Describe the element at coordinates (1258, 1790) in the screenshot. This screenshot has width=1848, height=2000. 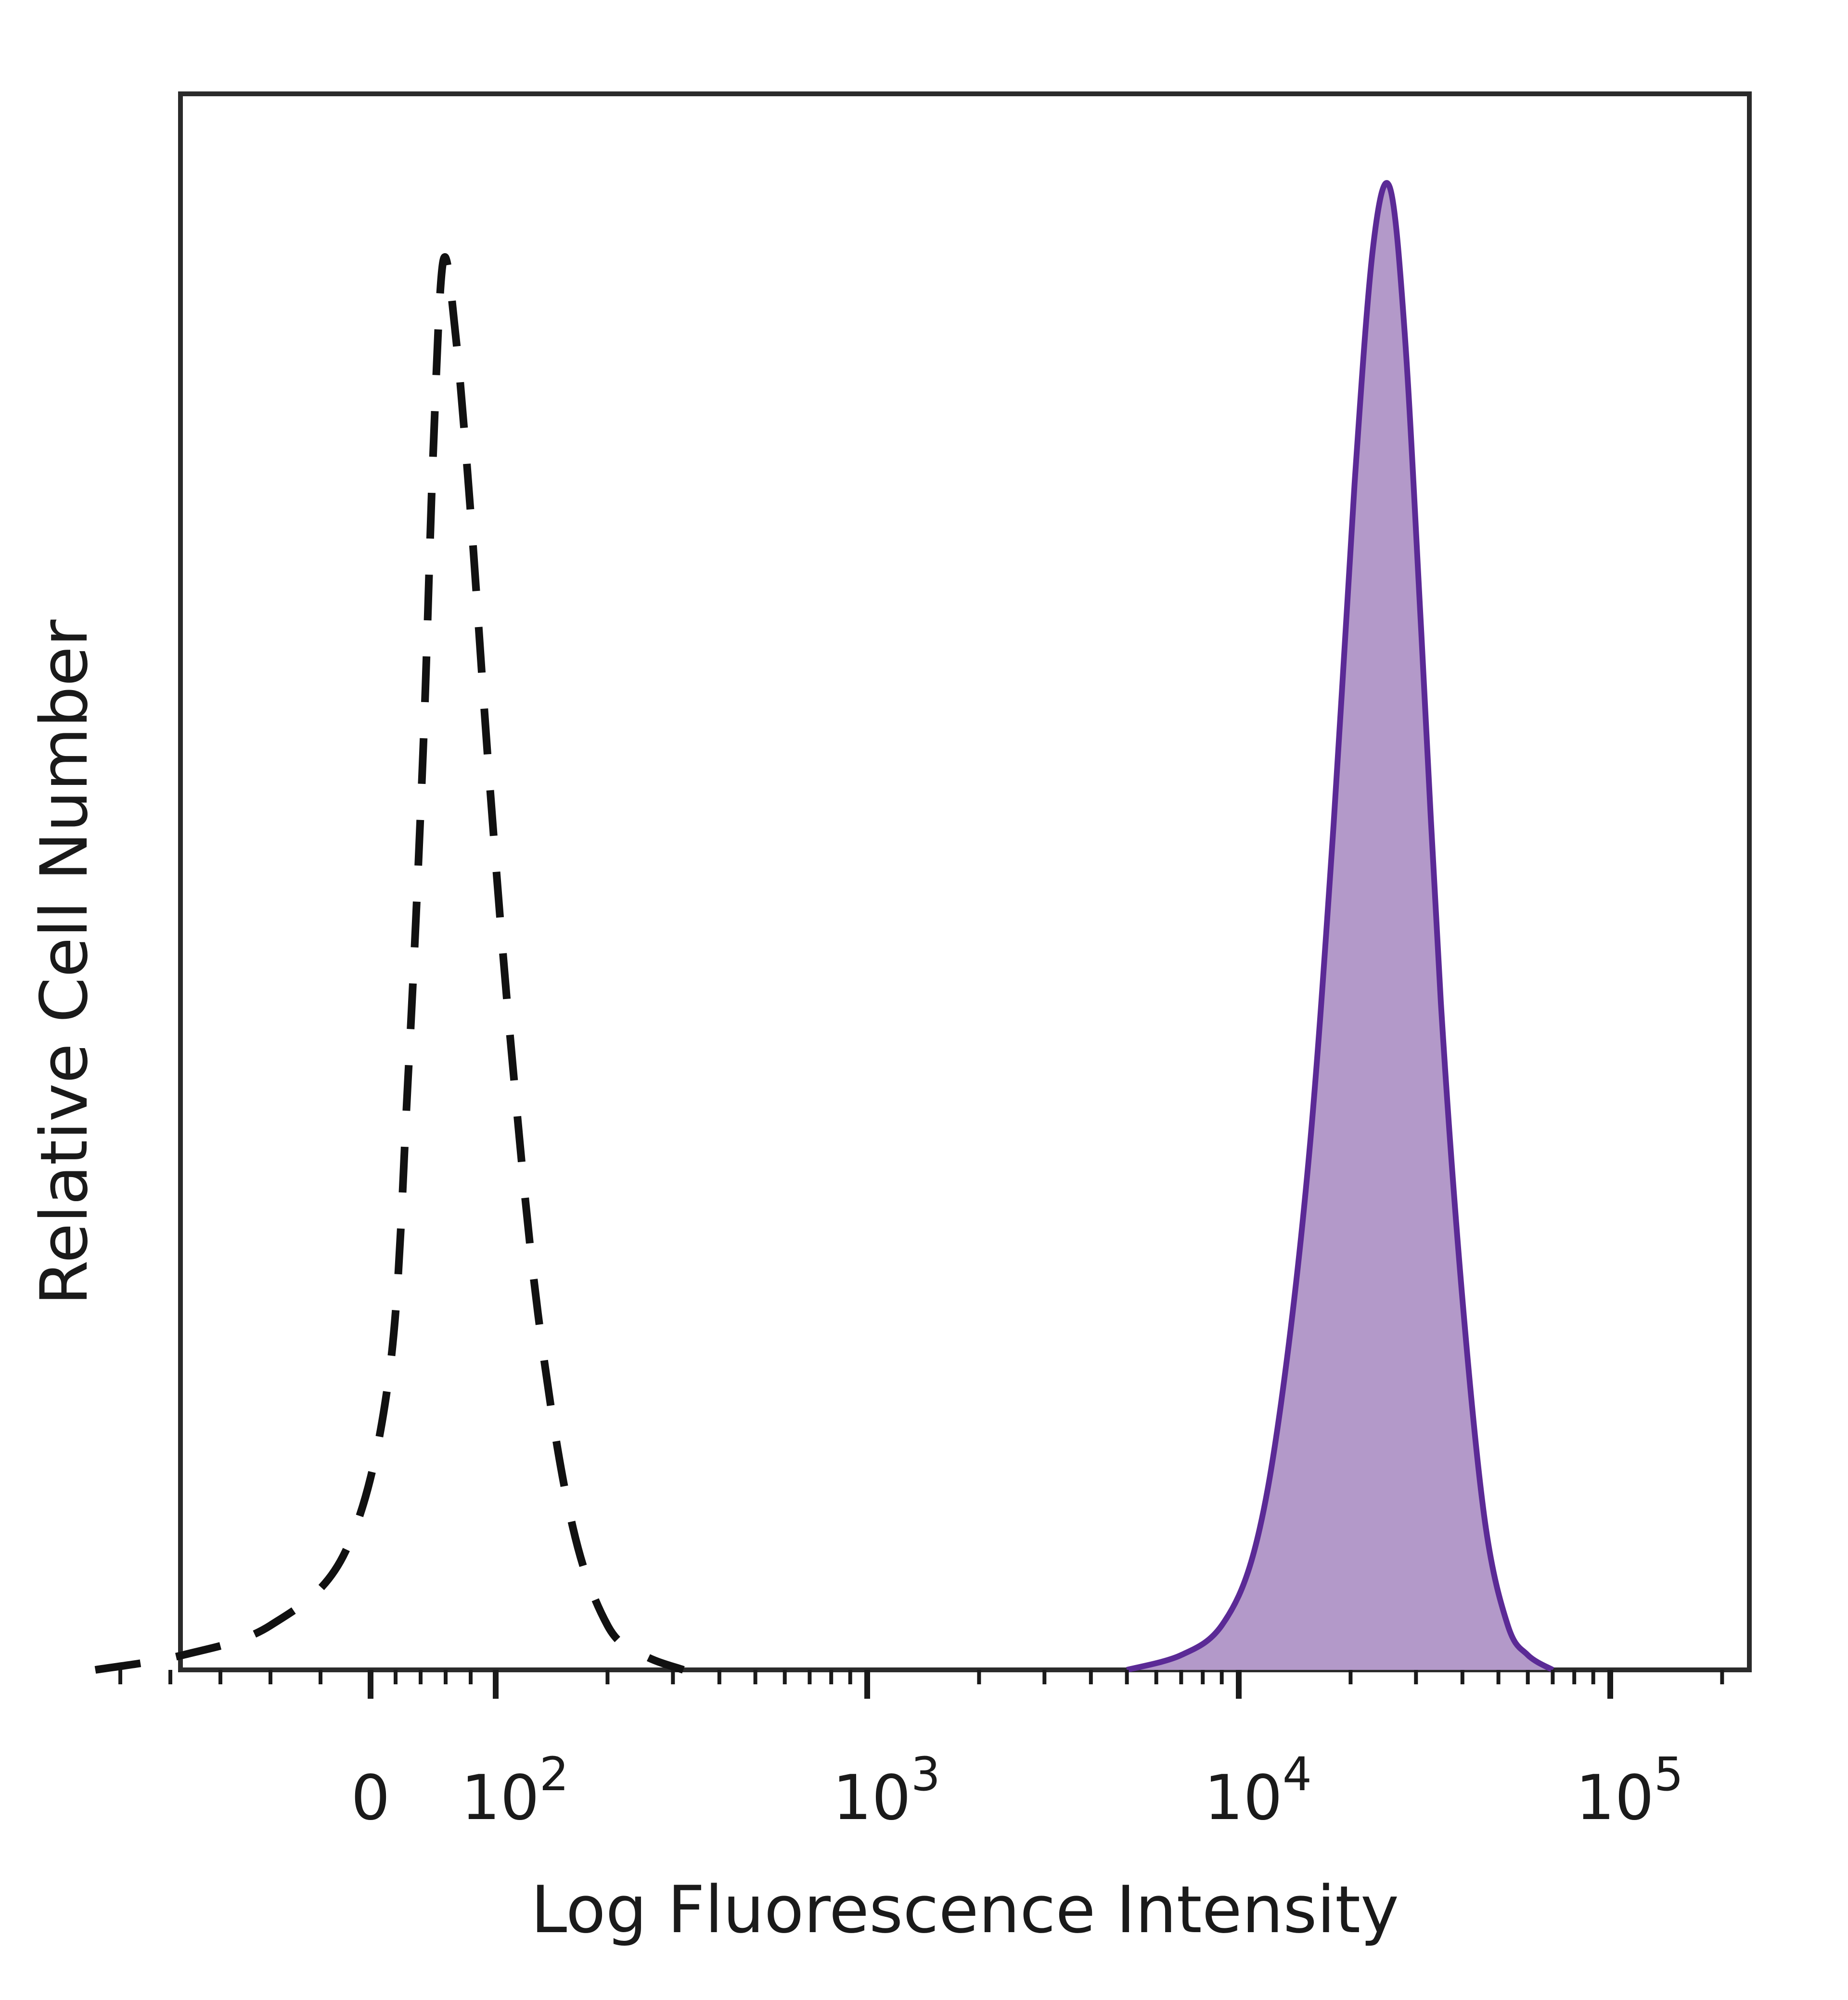
I see `x-tick-label: 10⁴` at that location.